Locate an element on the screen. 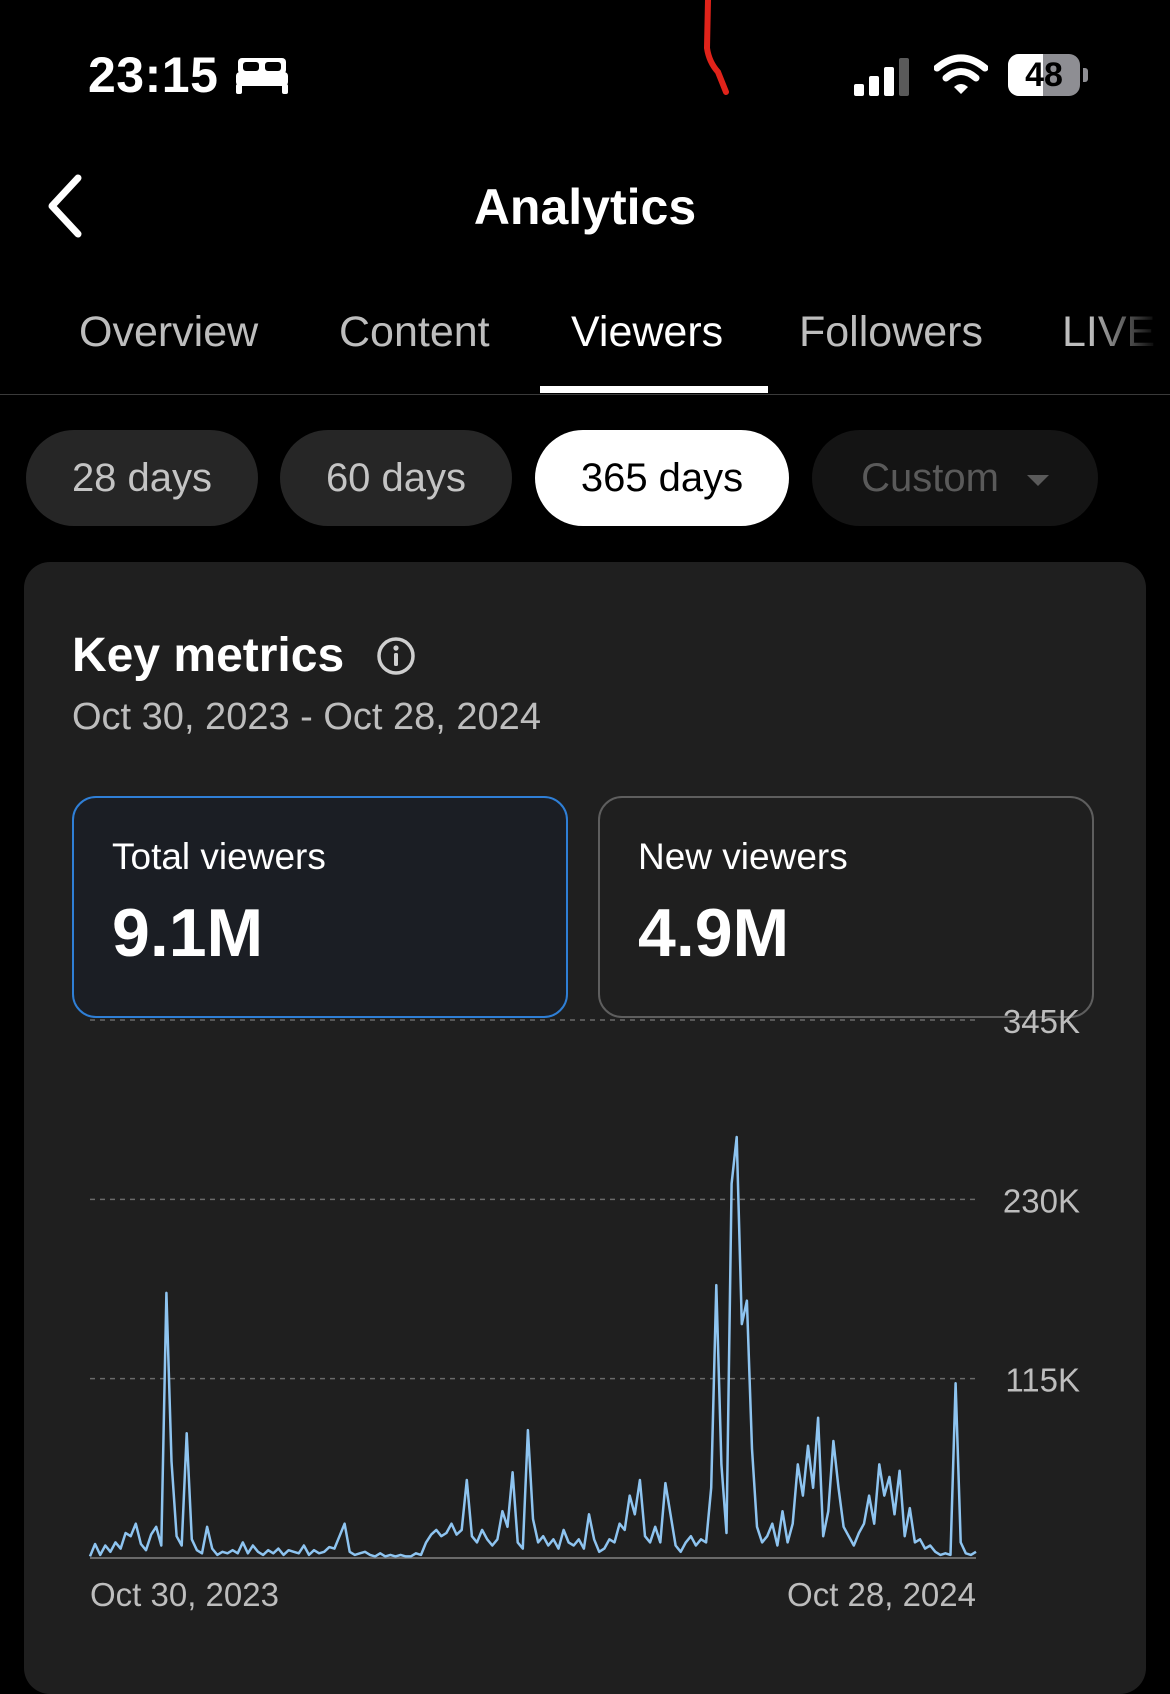  key-metrics-title: Key metrics is located at coordinates (208, 655).